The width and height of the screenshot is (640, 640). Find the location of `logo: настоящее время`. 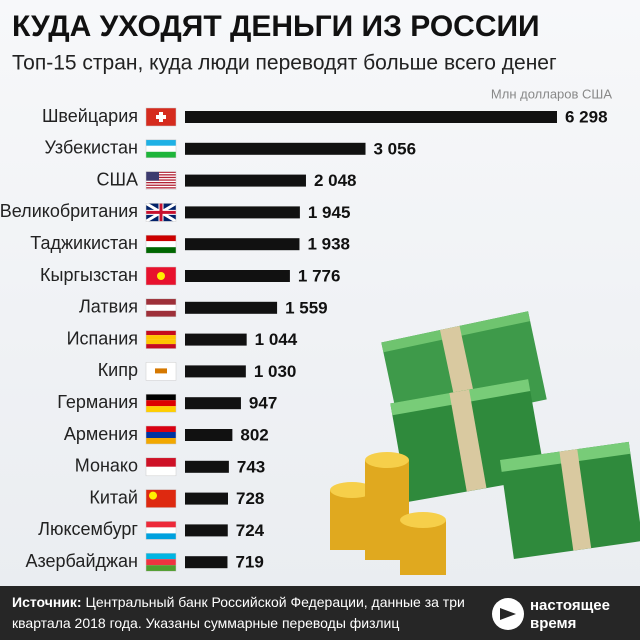

logo: настоящее время is located at coordinates (551, 614).